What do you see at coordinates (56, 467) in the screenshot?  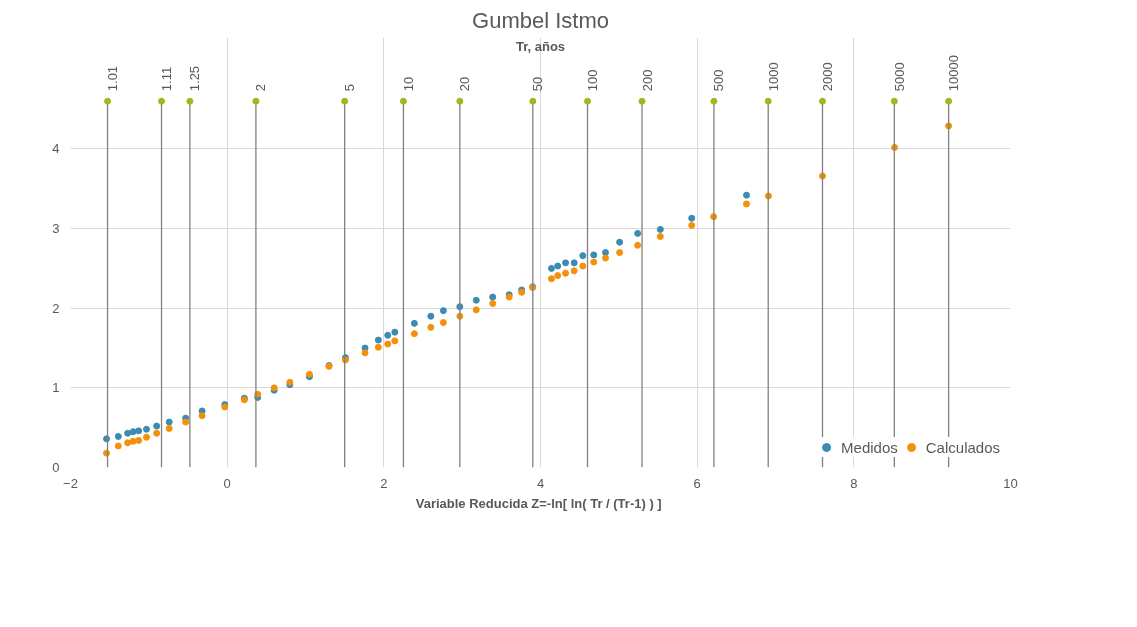 I see `y-tick-label: 0` at bounding box center [56, 467].